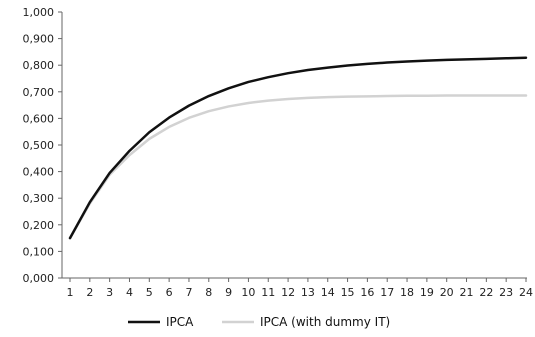  What do you see at coordinates (39, 225) in the screenshot?
I see `y-tick-label: 0,200` at bounding box center [39, 225].